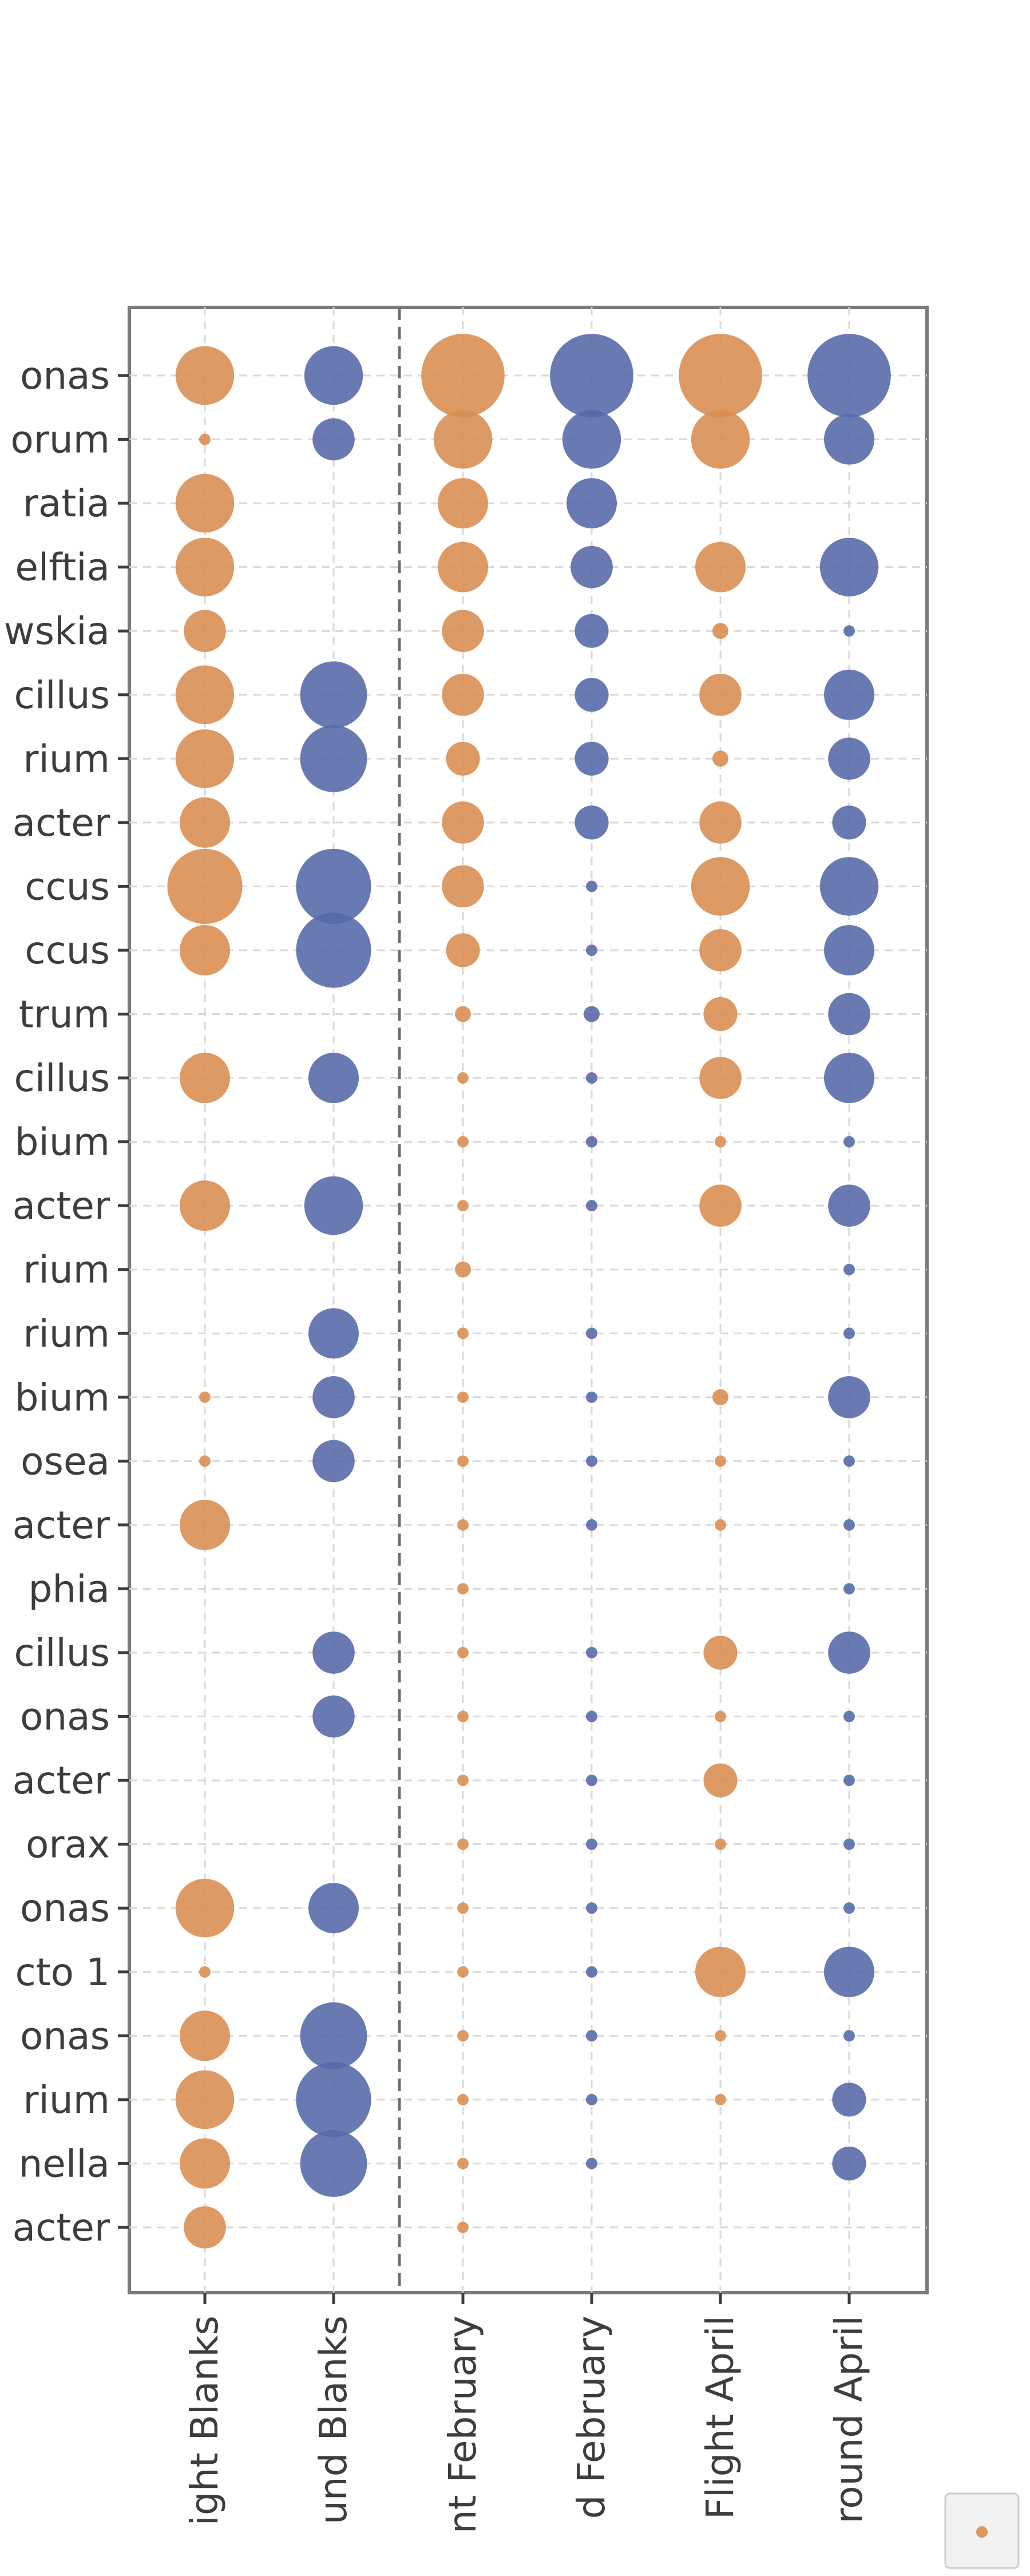 Image resolution: width=1030 pixels, height=2576 pixels. I want to click on y-tick-label: osea, so click(65, 1461).